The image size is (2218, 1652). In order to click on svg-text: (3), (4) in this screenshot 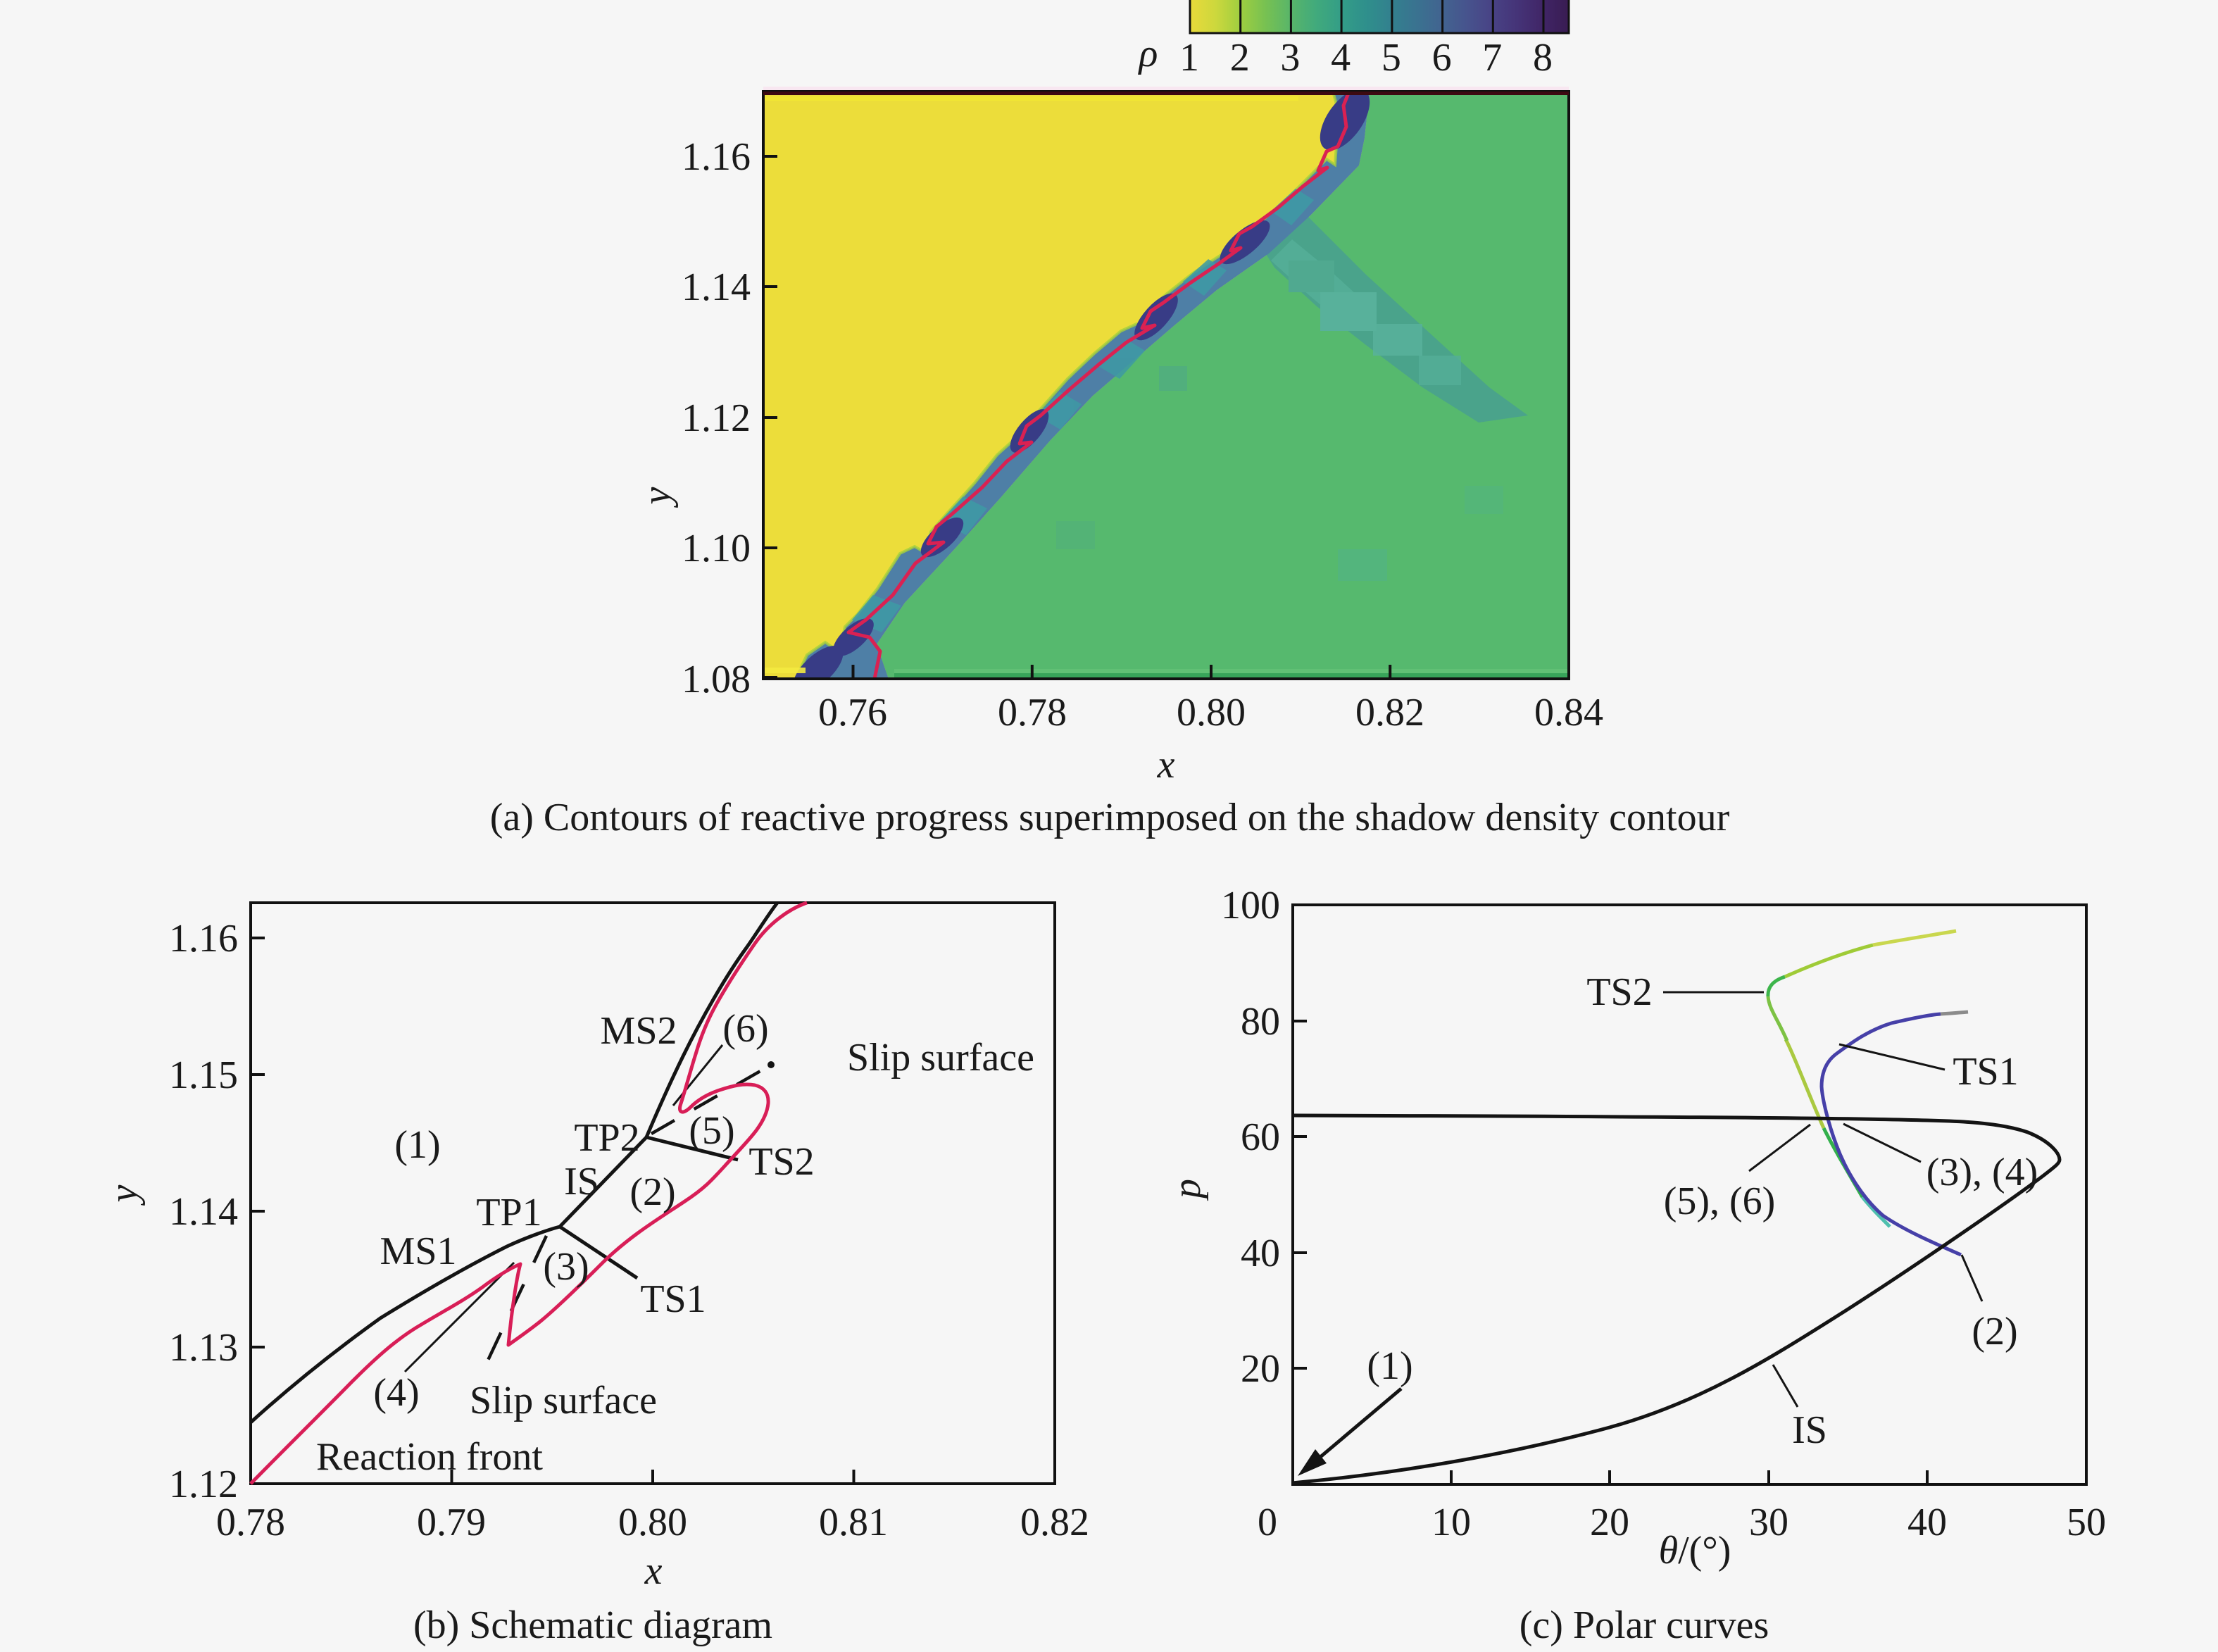, I will do `click(1982, 1172)`.